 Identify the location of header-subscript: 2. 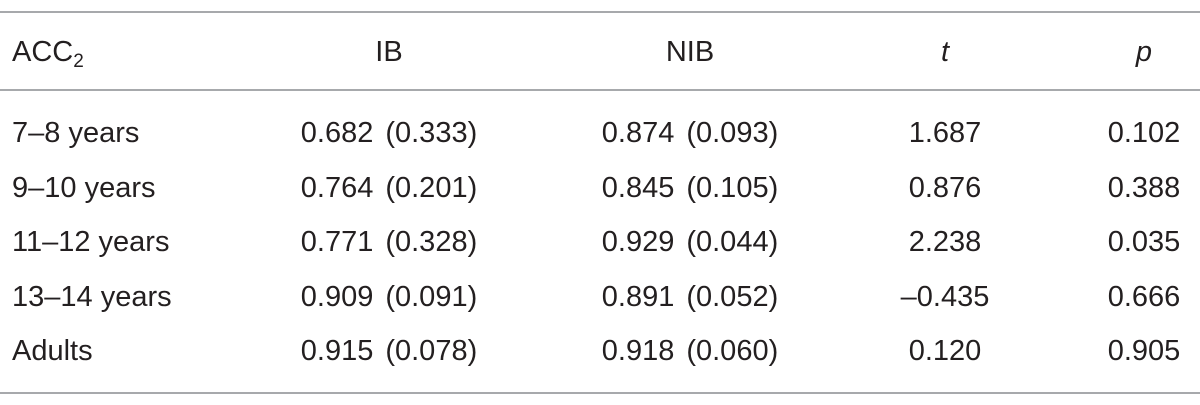
(78, 61).